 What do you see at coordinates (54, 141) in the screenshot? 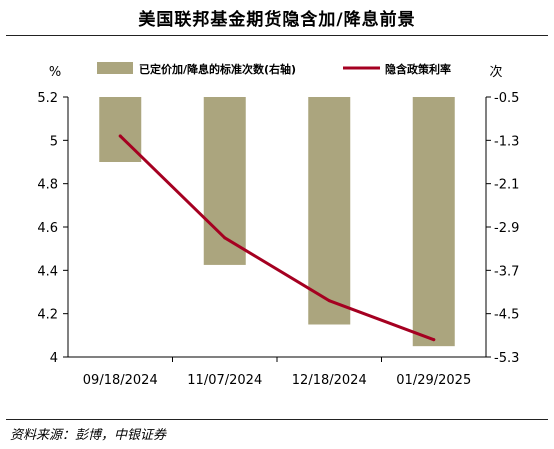
I see `left-tick-label: 5` at bounding box center [54, 141].